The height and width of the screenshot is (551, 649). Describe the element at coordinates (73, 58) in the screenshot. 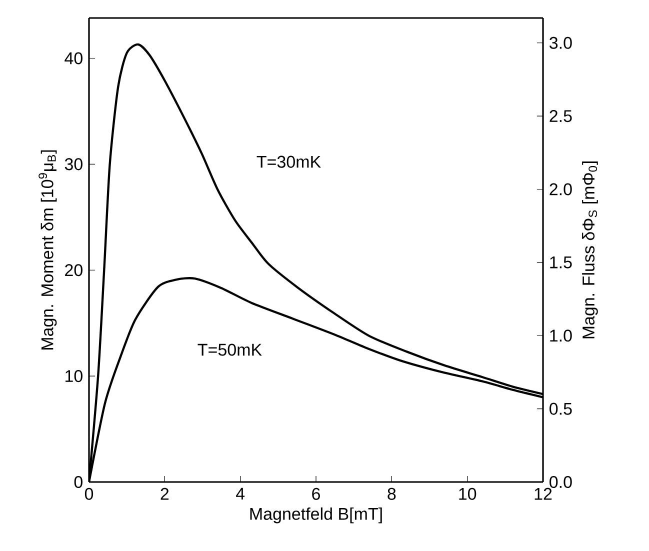

I see `y-tick-label: 40` at that location.